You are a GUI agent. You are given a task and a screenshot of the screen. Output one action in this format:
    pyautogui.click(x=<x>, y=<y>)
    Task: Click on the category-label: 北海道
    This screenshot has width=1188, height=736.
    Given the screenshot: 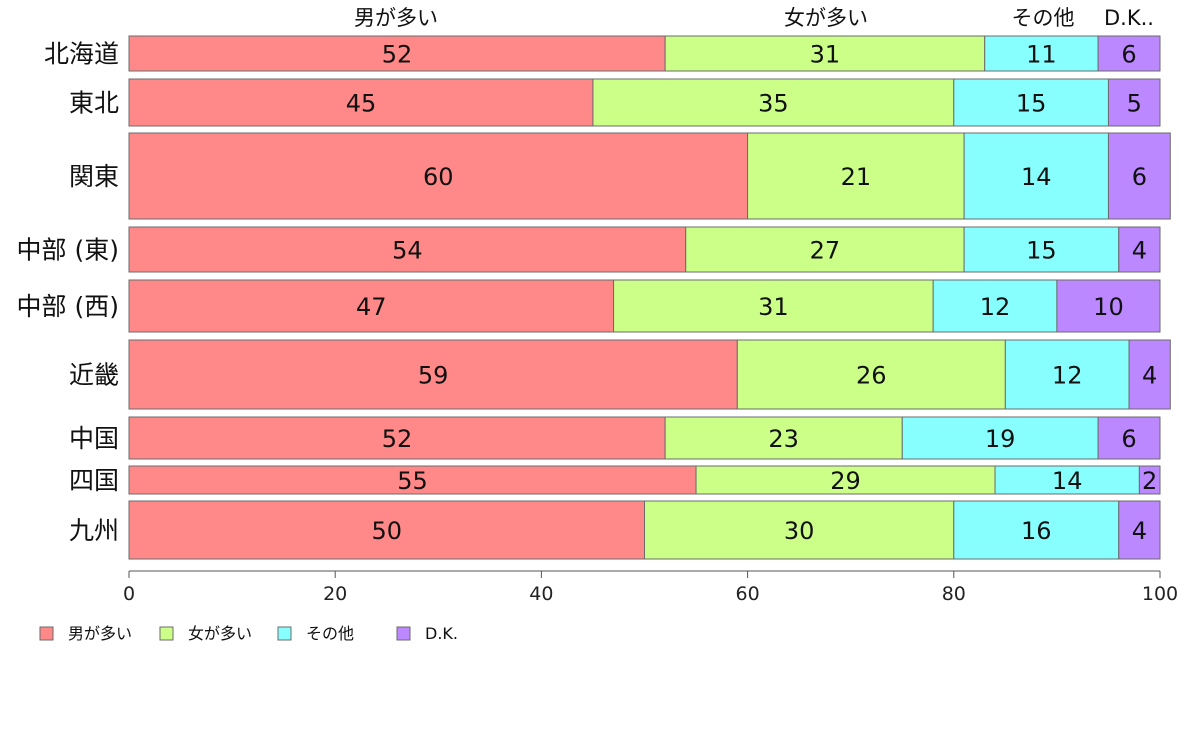 What is the action you would take?
    pyautogui.click(x=81, y=54)
    